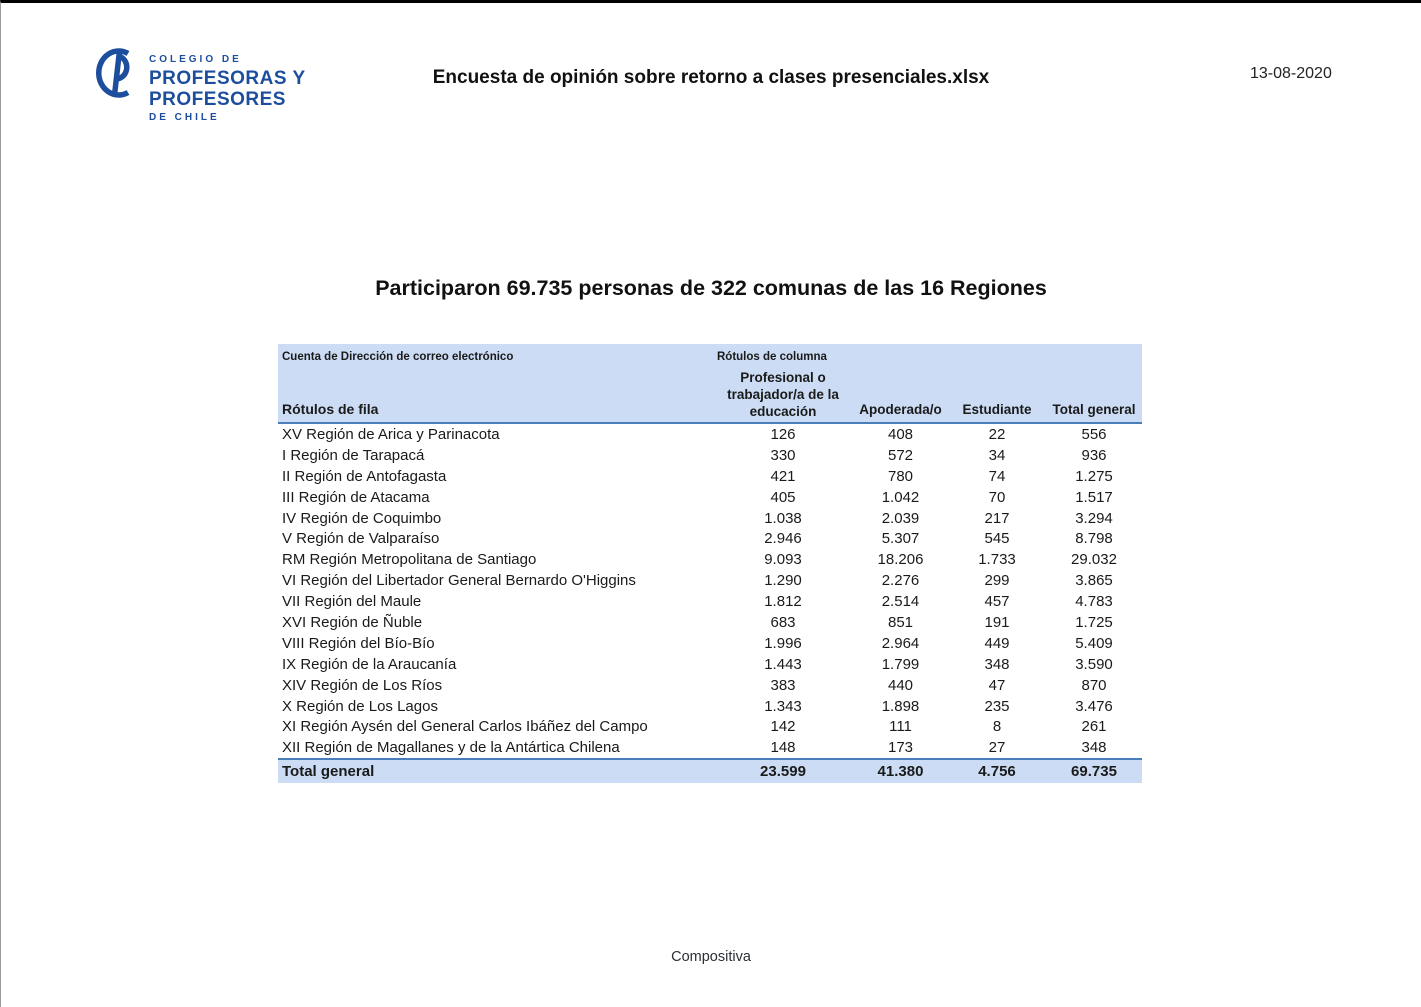  What do you see at coordinates (710, 518) in the screenshot?
I see `table-row: IV Región de Coquimbo 1.038 2.039 217 3.294` at bounding box center [710, 518].